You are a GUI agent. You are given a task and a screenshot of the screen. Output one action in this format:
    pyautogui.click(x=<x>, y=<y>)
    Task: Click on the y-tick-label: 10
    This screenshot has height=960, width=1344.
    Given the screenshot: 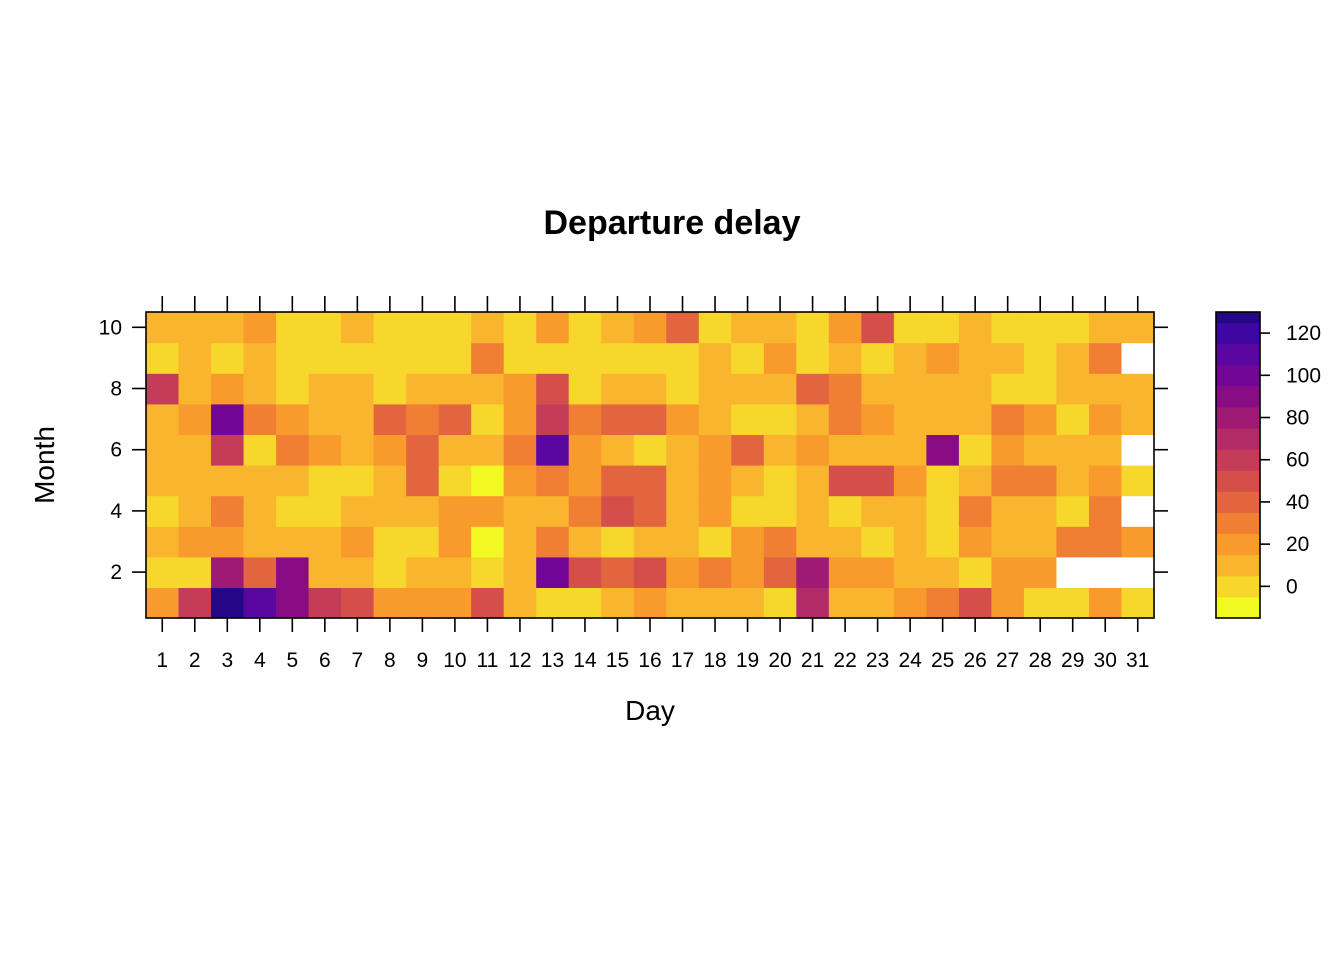 What is the action you would take?
    pyautogui.click(x=110, y=327)
    